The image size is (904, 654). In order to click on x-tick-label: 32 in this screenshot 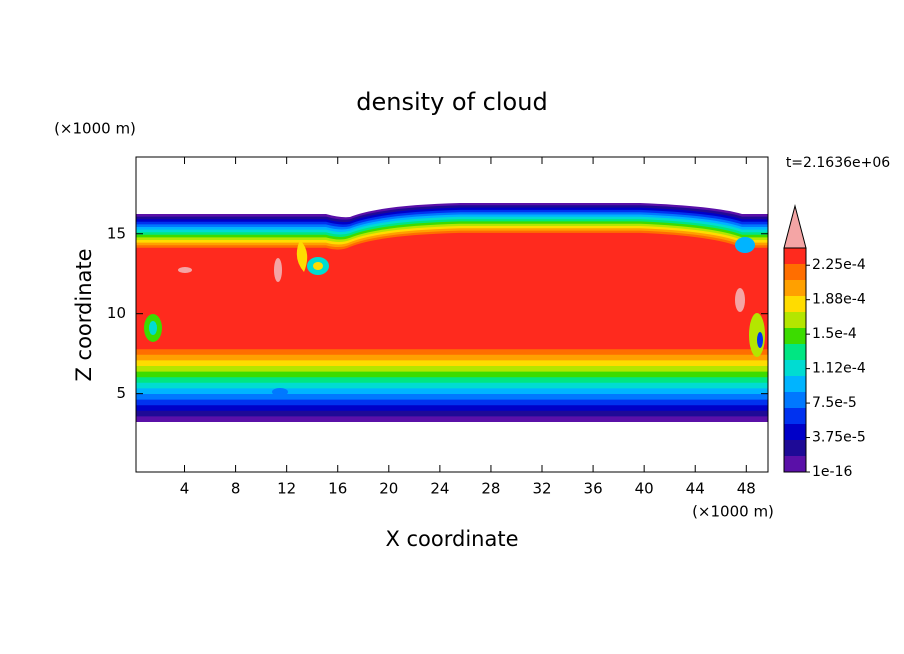, I will do `click(541, 489)`.